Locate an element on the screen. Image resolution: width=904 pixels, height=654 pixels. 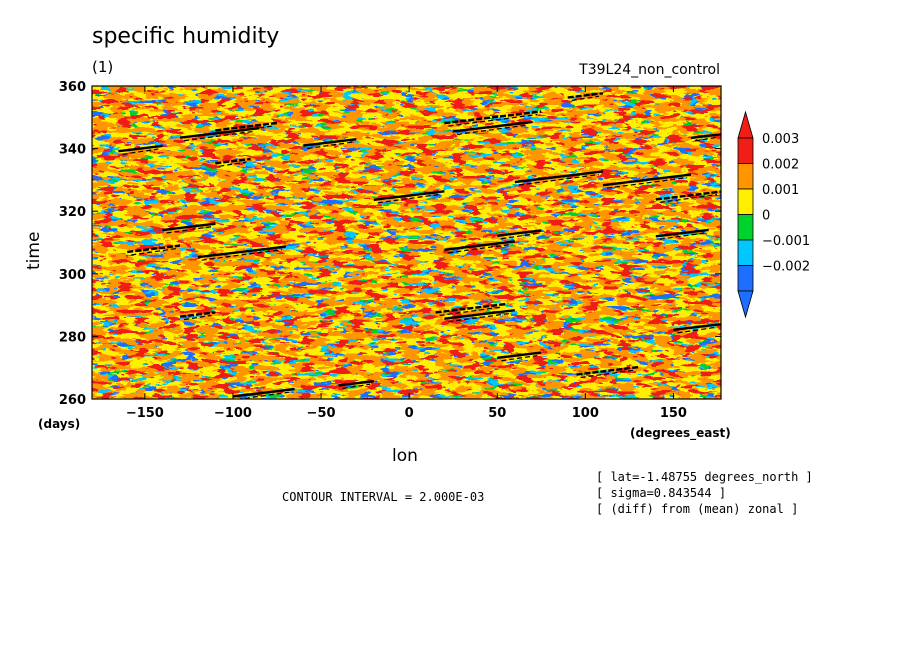
y-tick-label: 360 is located at coordinates (72, 87).